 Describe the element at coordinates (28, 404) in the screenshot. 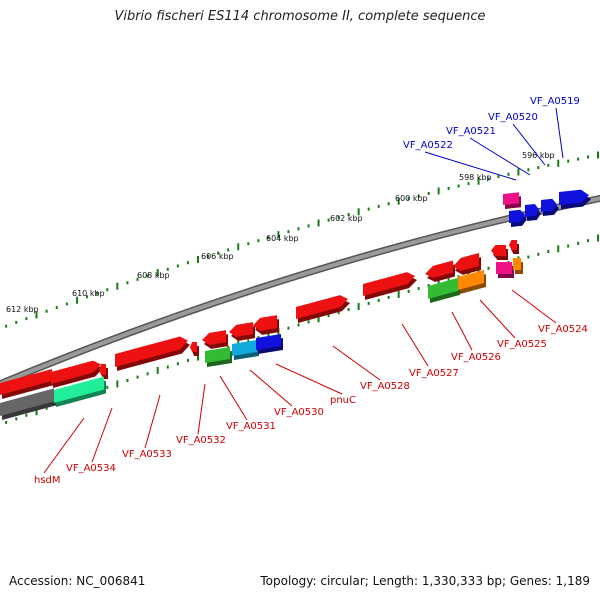

I see `gene-hsdM` at that location.